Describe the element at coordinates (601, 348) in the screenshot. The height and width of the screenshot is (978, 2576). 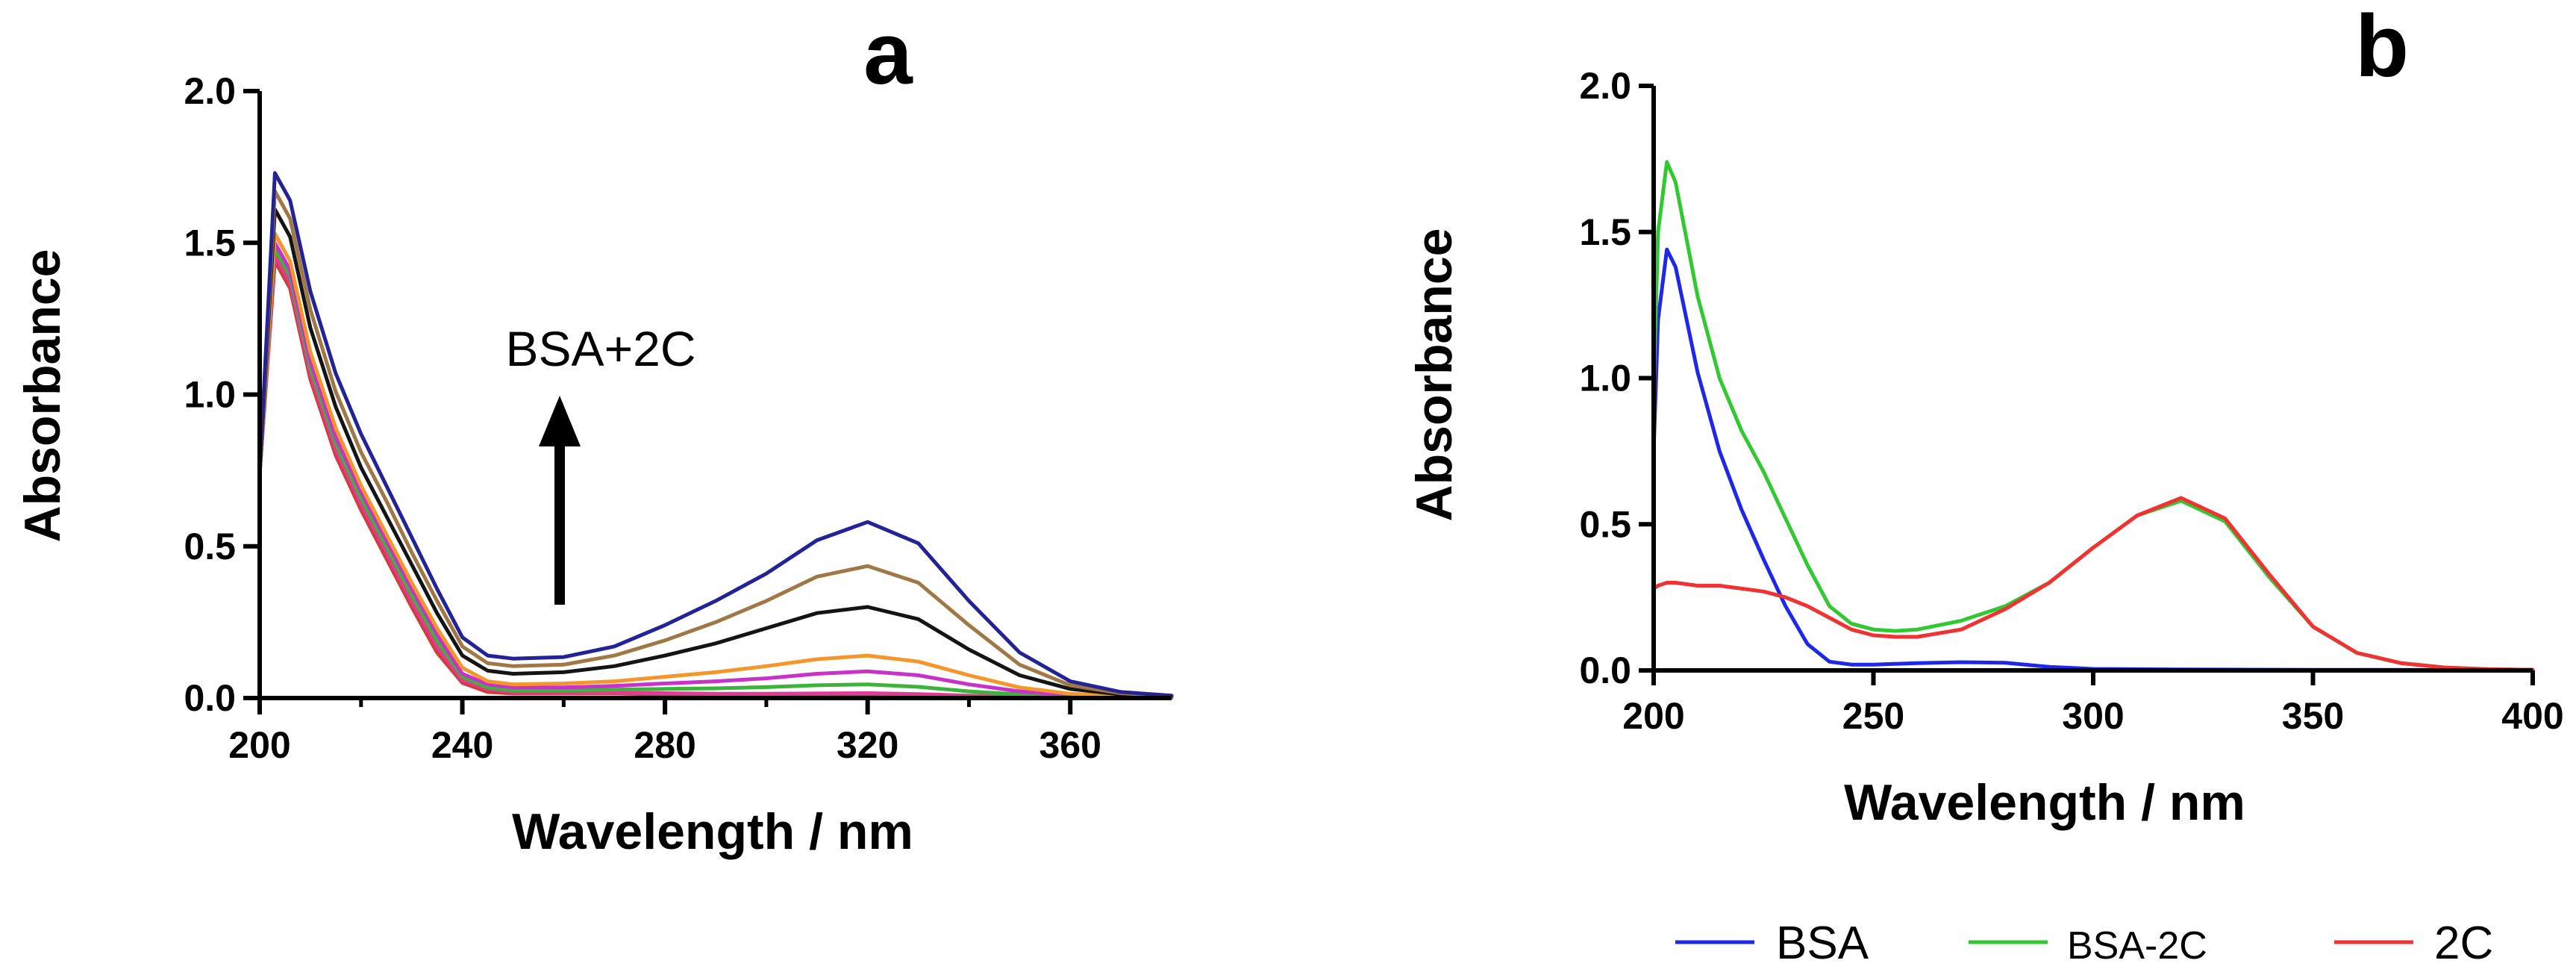
I see `annotation-label: BSA+2C` at that location.